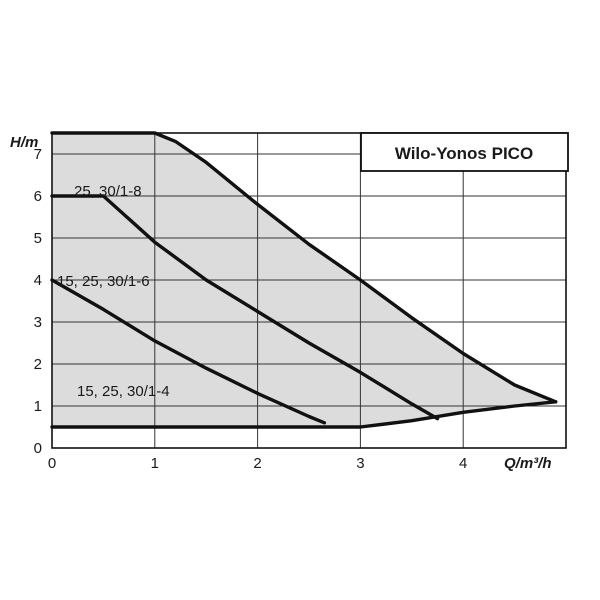 Image resolution: width=600 pixels, height=600 pixels. Describe the element at coordinates (38, 448) in the screenshot. I see `y-tick-label: 0` at that location.